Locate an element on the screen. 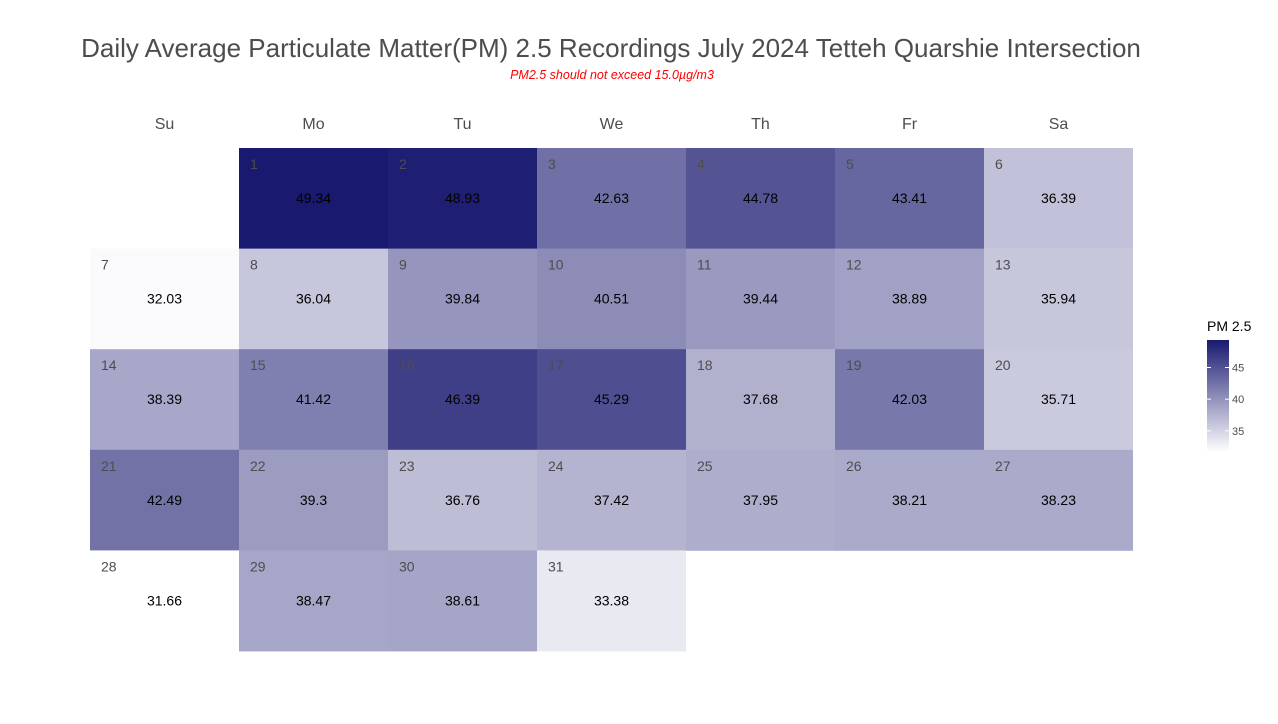  value-label: 42.63 is located at coordinates (611, 198).